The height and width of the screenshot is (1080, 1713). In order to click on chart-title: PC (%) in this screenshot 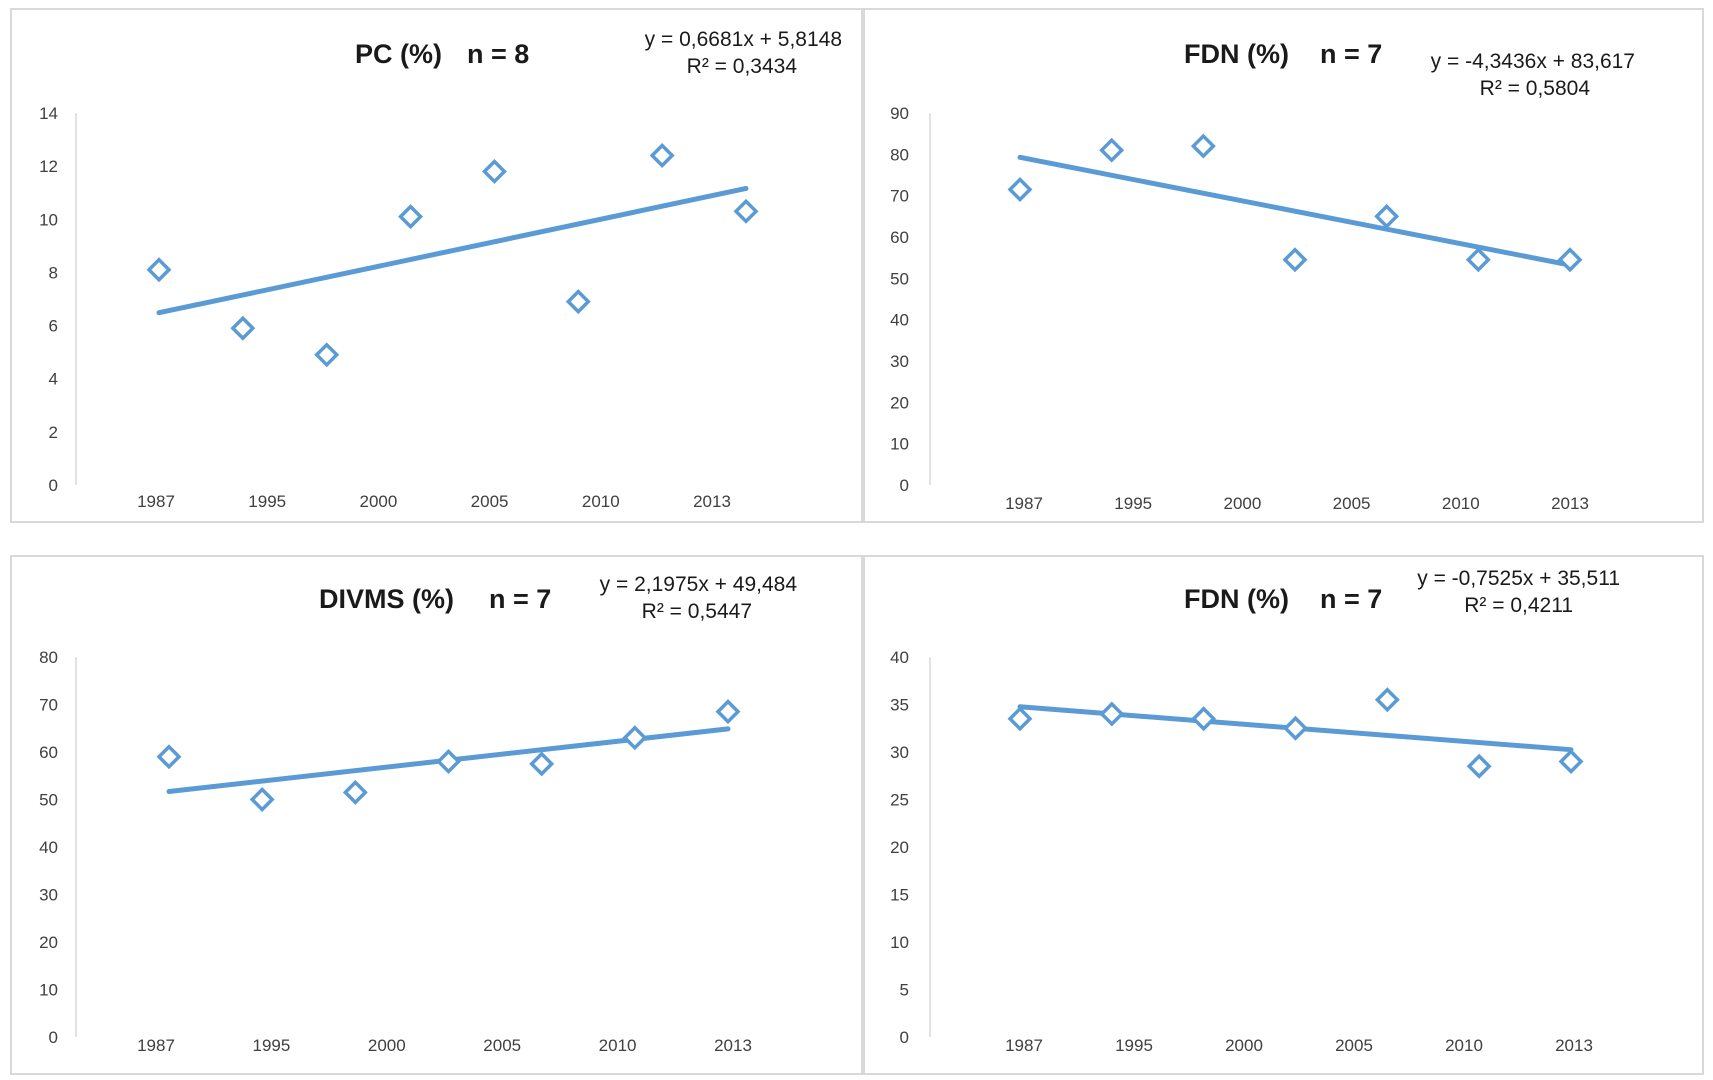, I will do `click(398, 54)`.